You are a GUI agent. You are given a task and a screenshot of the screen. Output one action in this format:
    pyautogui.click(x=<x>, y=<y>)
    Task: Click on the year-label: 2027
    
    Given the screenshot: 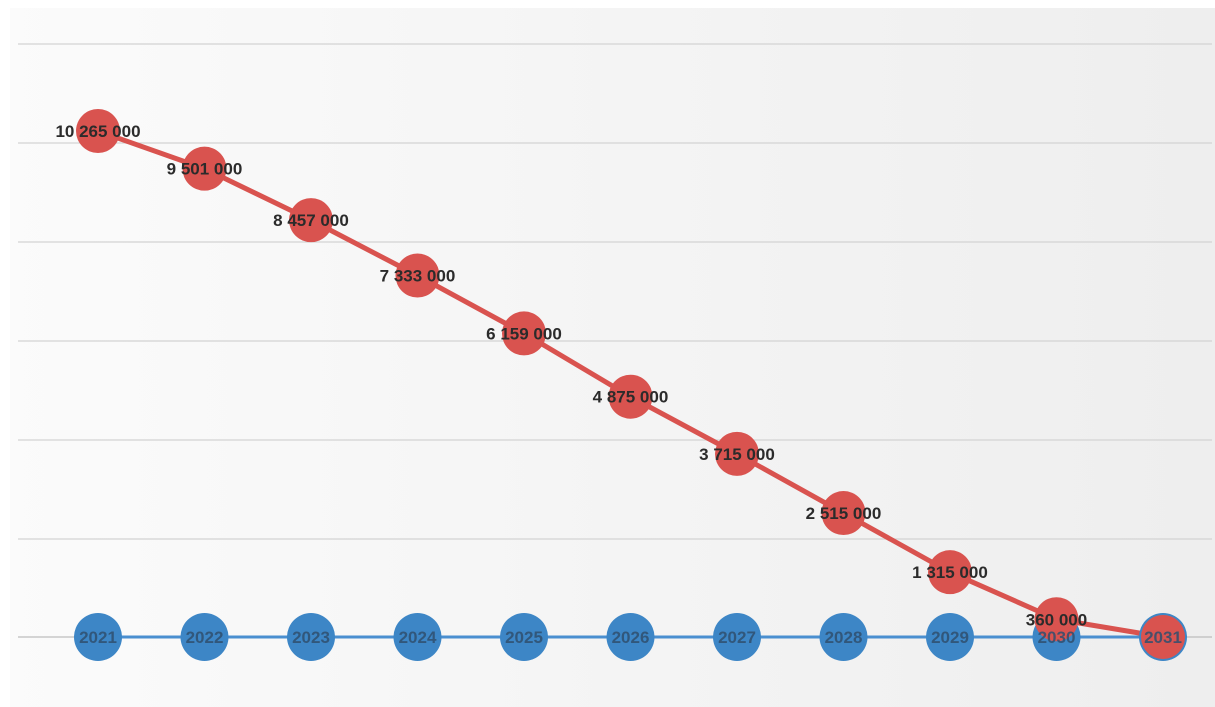 What is the action you would take?
    pyautogui.click(x=737, y=637)
    